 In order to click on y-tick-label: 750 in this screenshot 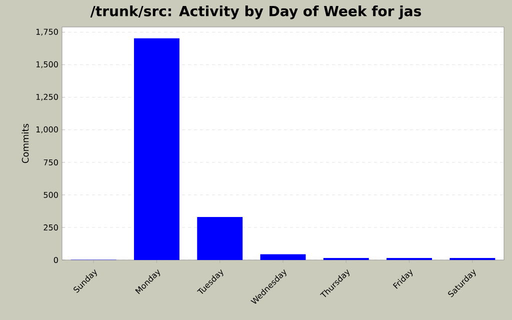, I will do `click(51, 162)`.